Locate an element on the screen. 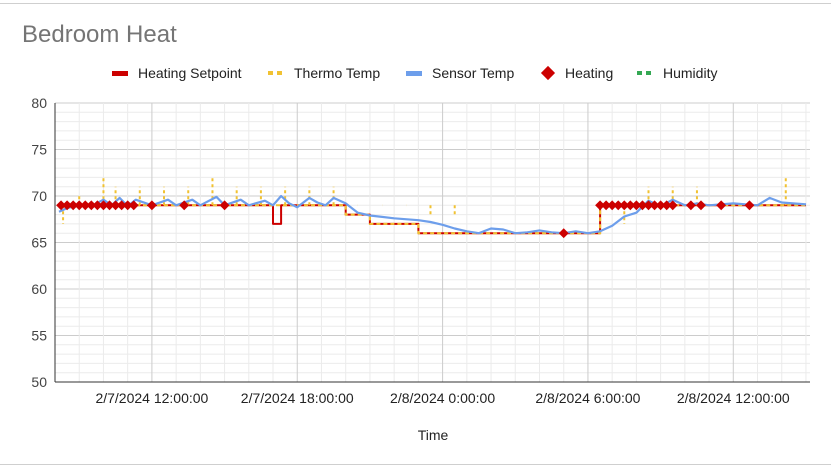 The width and height of the screenshot is (831, 469). x-tick-label: 2/8/2024 12:00:00 is located at coordinates (733, 398).